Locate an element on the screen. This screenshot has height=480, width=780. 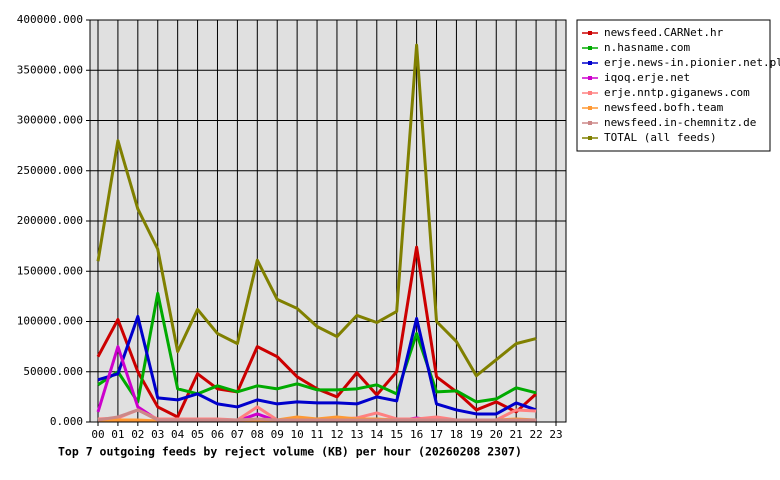
legend-label: n.hasname.com is located at coordinates (647, 47).